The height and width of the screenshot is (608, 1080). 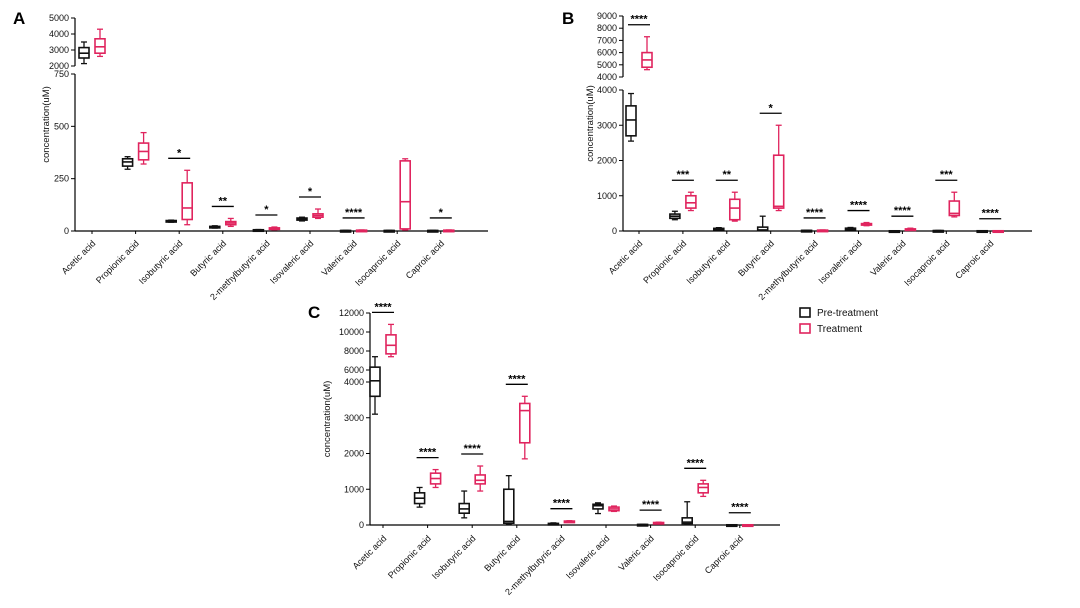 What do you see at coordinates (354, 370) in the screenshot?
I see `y-tick-label: 6000` at bounding box center [354, 370].